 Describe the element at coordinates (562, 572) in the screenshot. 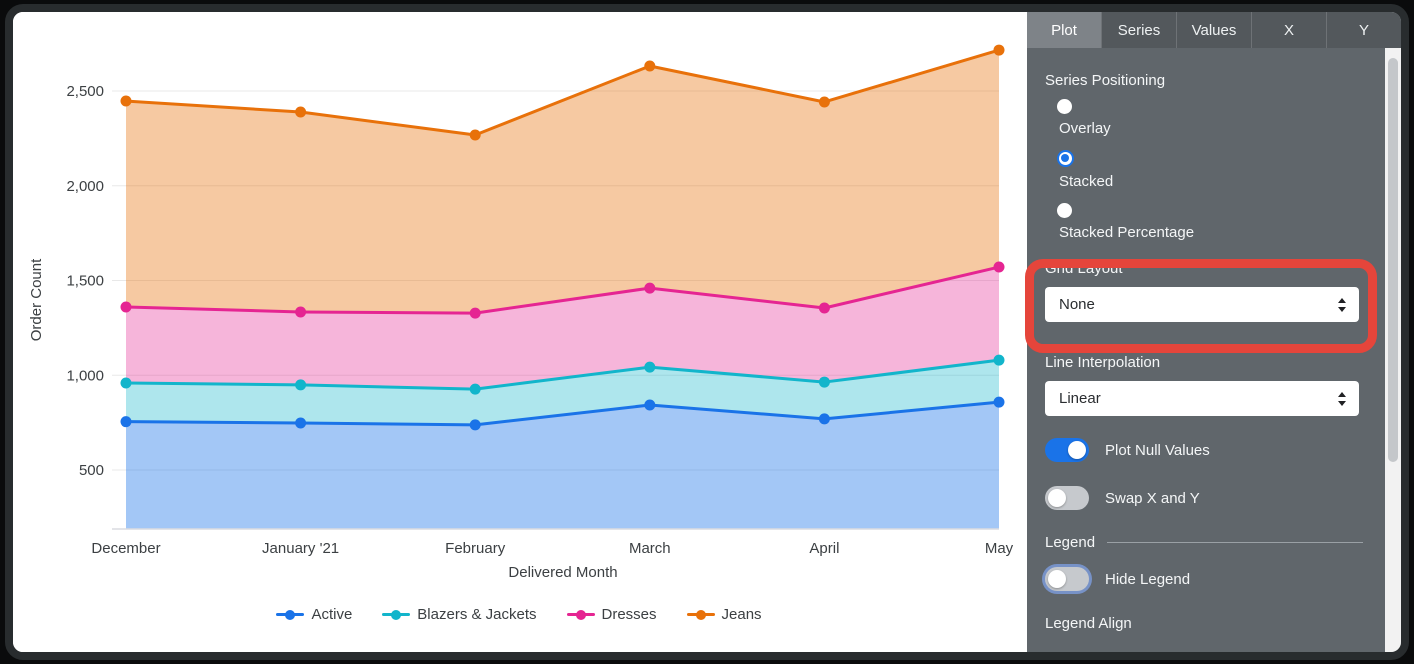

I see `x-axis-title: Delivered Month` at that location.